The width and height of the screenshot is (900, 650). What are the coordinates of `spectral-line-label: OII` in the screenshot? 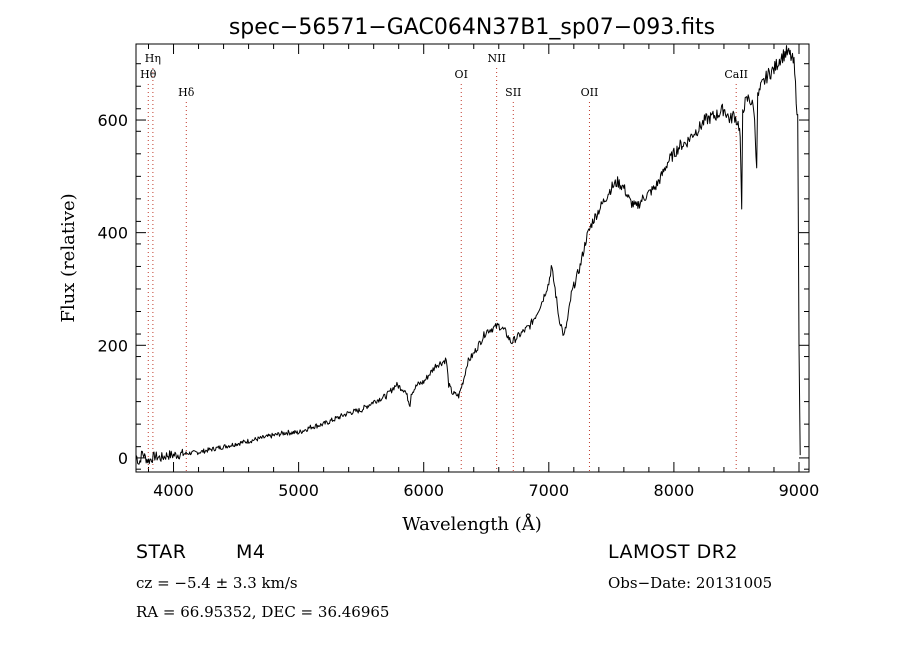 It's located at (590, 92).